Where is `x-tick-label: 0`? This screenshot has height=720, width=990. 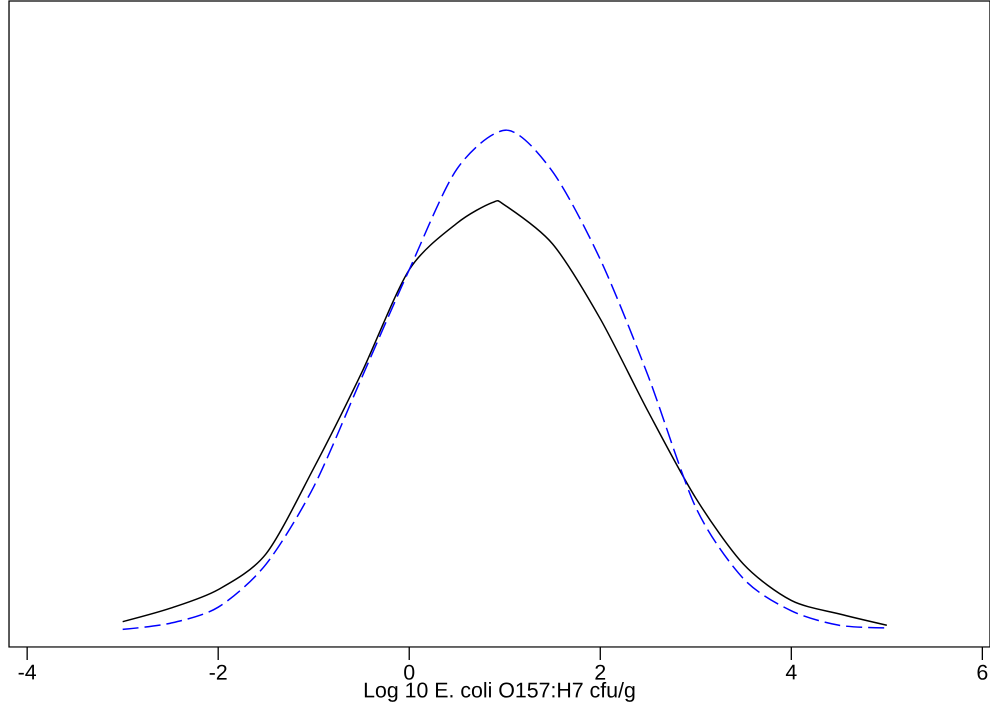
x-tick-label: 0 is located at coordinates (409, 672).